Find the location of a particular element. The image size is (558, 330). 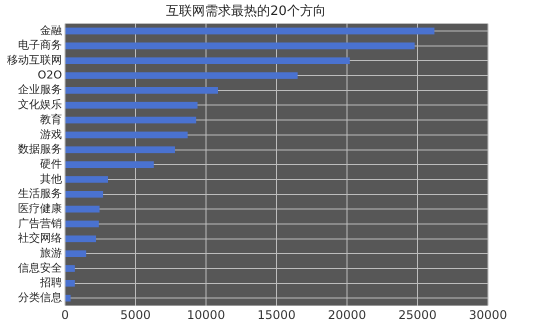

x-tick-label: 30000 is located at coordinates (488, 315).